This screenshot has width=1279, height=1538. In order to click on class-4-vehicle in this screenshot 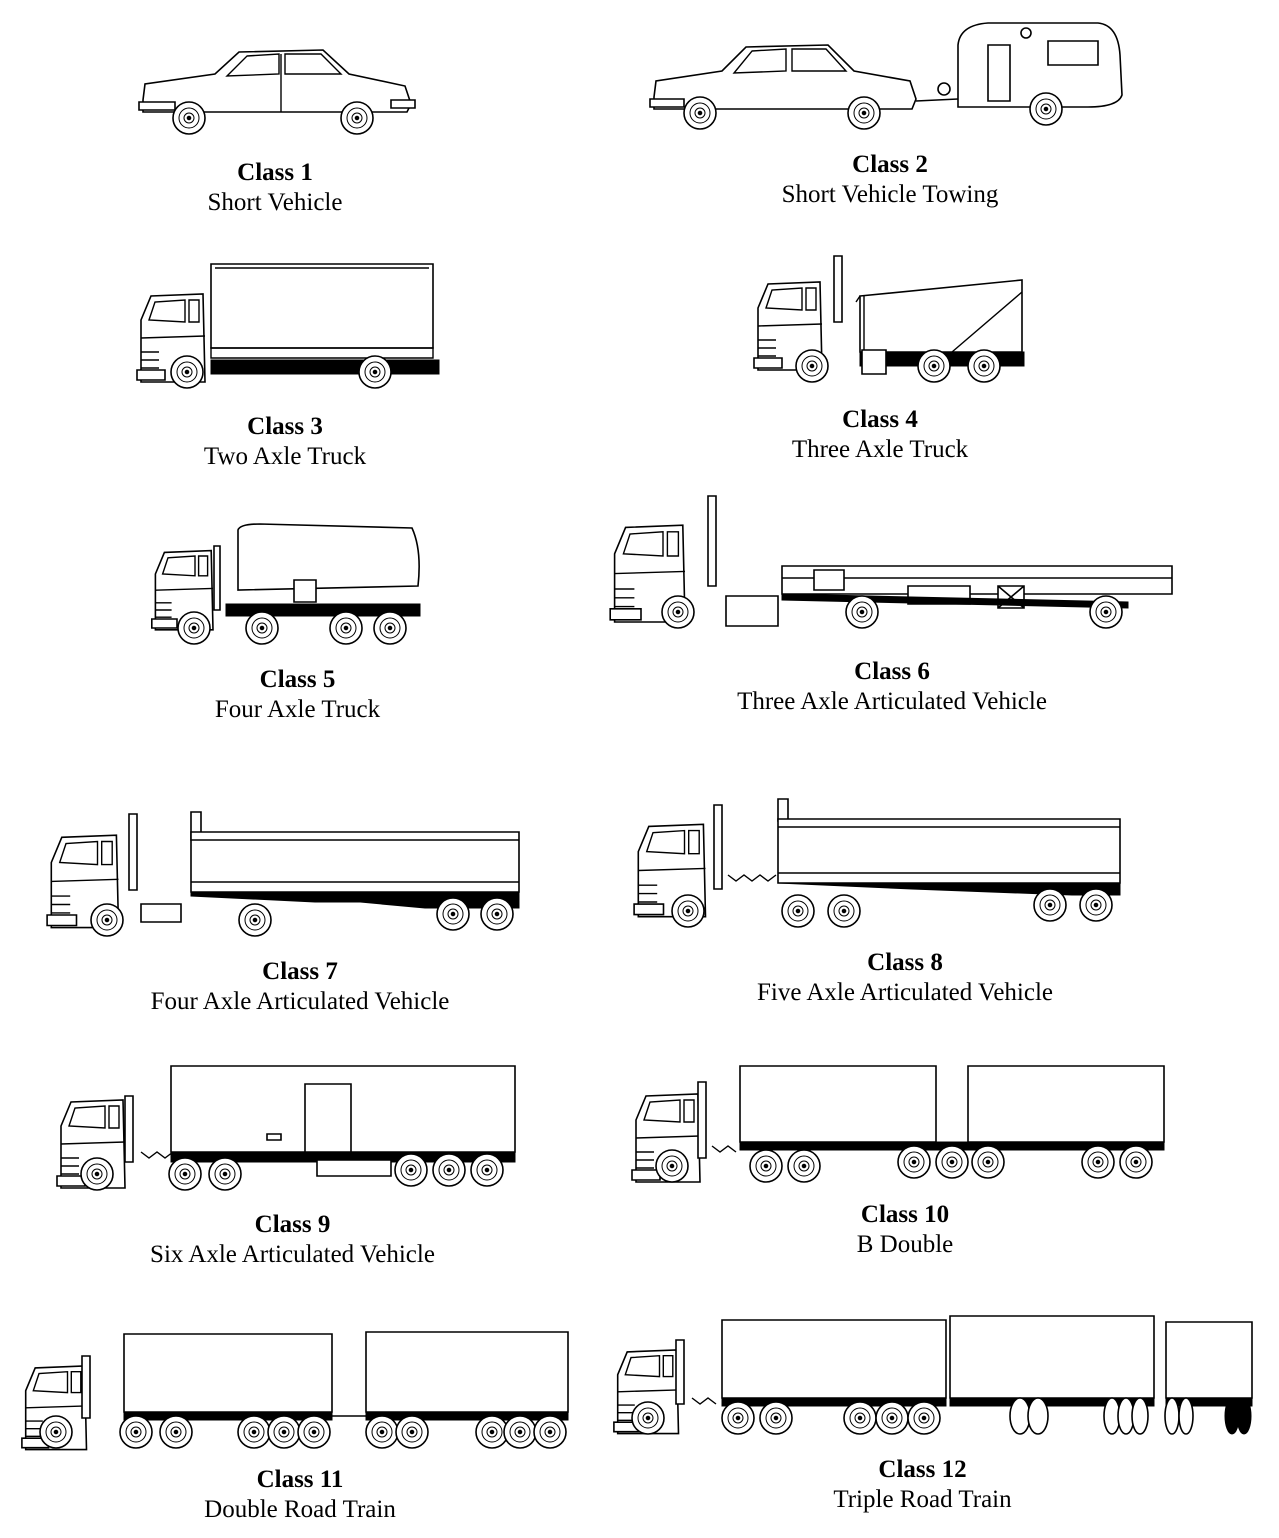, I will do `click(889, 319)`.